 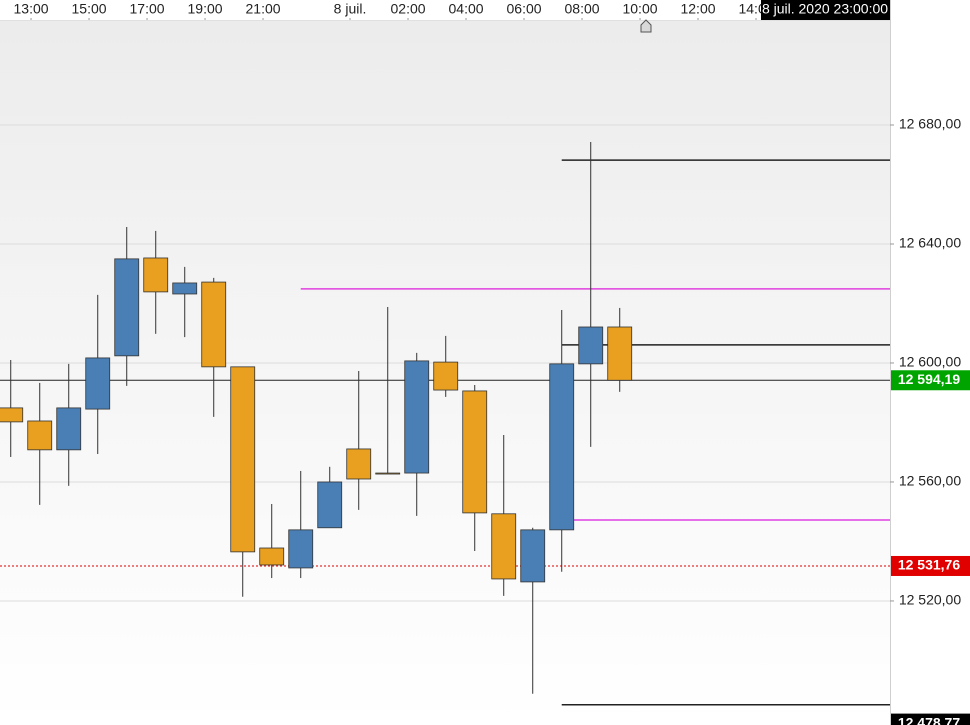 I want to click on price-marker-label: 12 594,19, so click(x=929, y=379).